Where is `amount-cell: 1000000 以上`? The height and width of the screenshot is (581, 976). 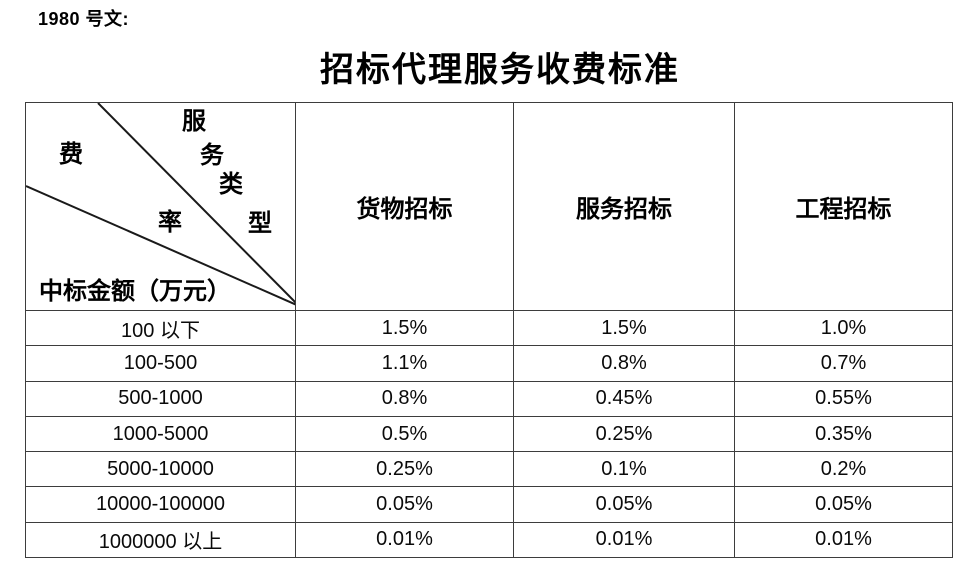 amount-cell: 1000000 以上 is located at coordinates (160, 540).